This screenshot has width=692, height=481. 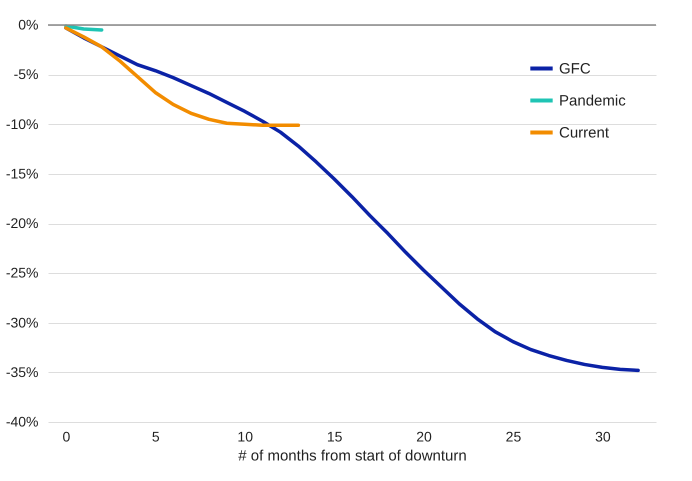 What do you see at coordinates (22, 124) in the screenshot?
I see `y-tick-label: -10%` at bounding box center [22, 124].